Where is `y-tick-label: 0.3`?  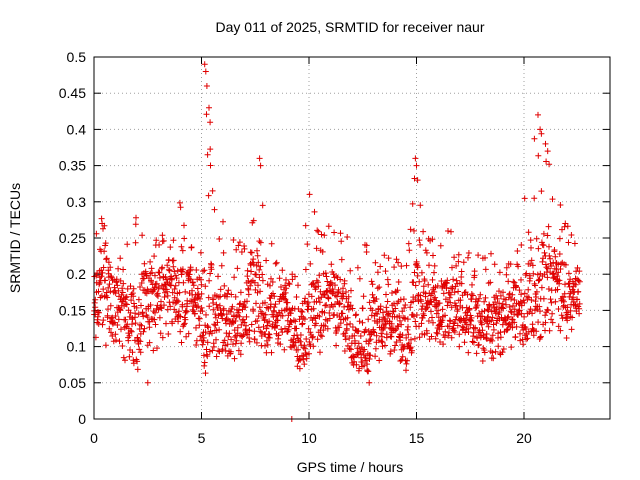
y-tick-label: 0.3 is located at coordinates (77, 202).